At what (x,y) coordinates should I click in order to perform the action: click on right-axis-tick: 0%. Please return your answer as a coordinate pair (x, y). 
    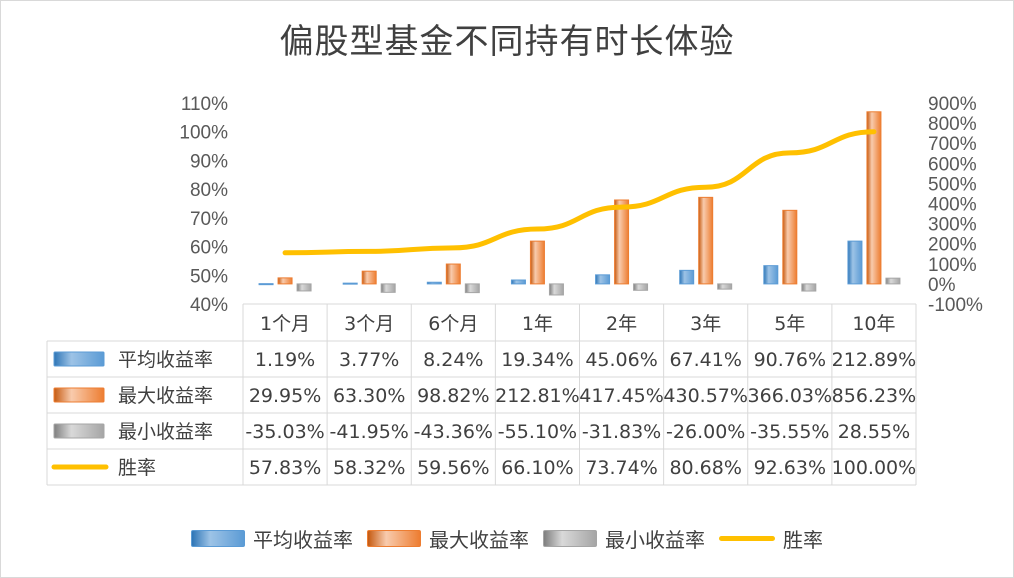
    Looking at the image, I should click on (942, 285).